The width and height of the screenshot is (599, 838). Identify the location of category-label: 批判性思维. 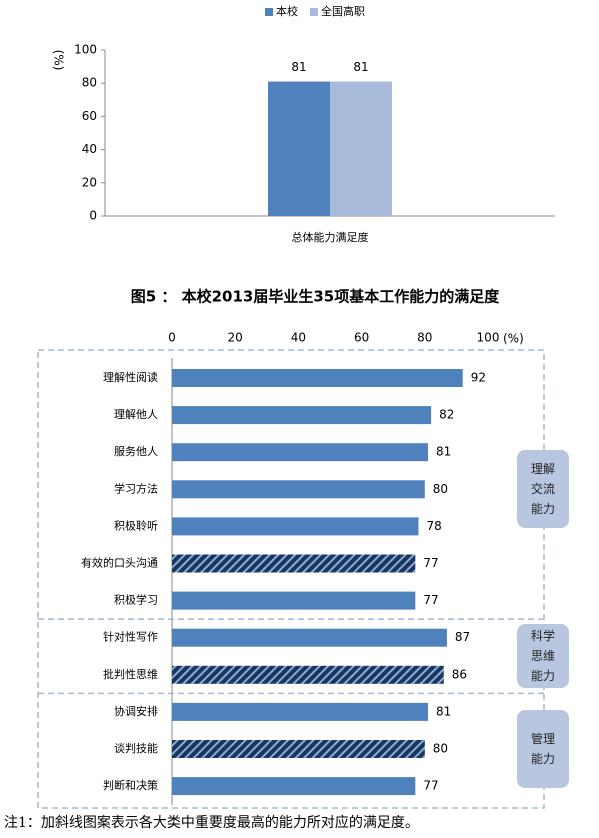
(130, 674).